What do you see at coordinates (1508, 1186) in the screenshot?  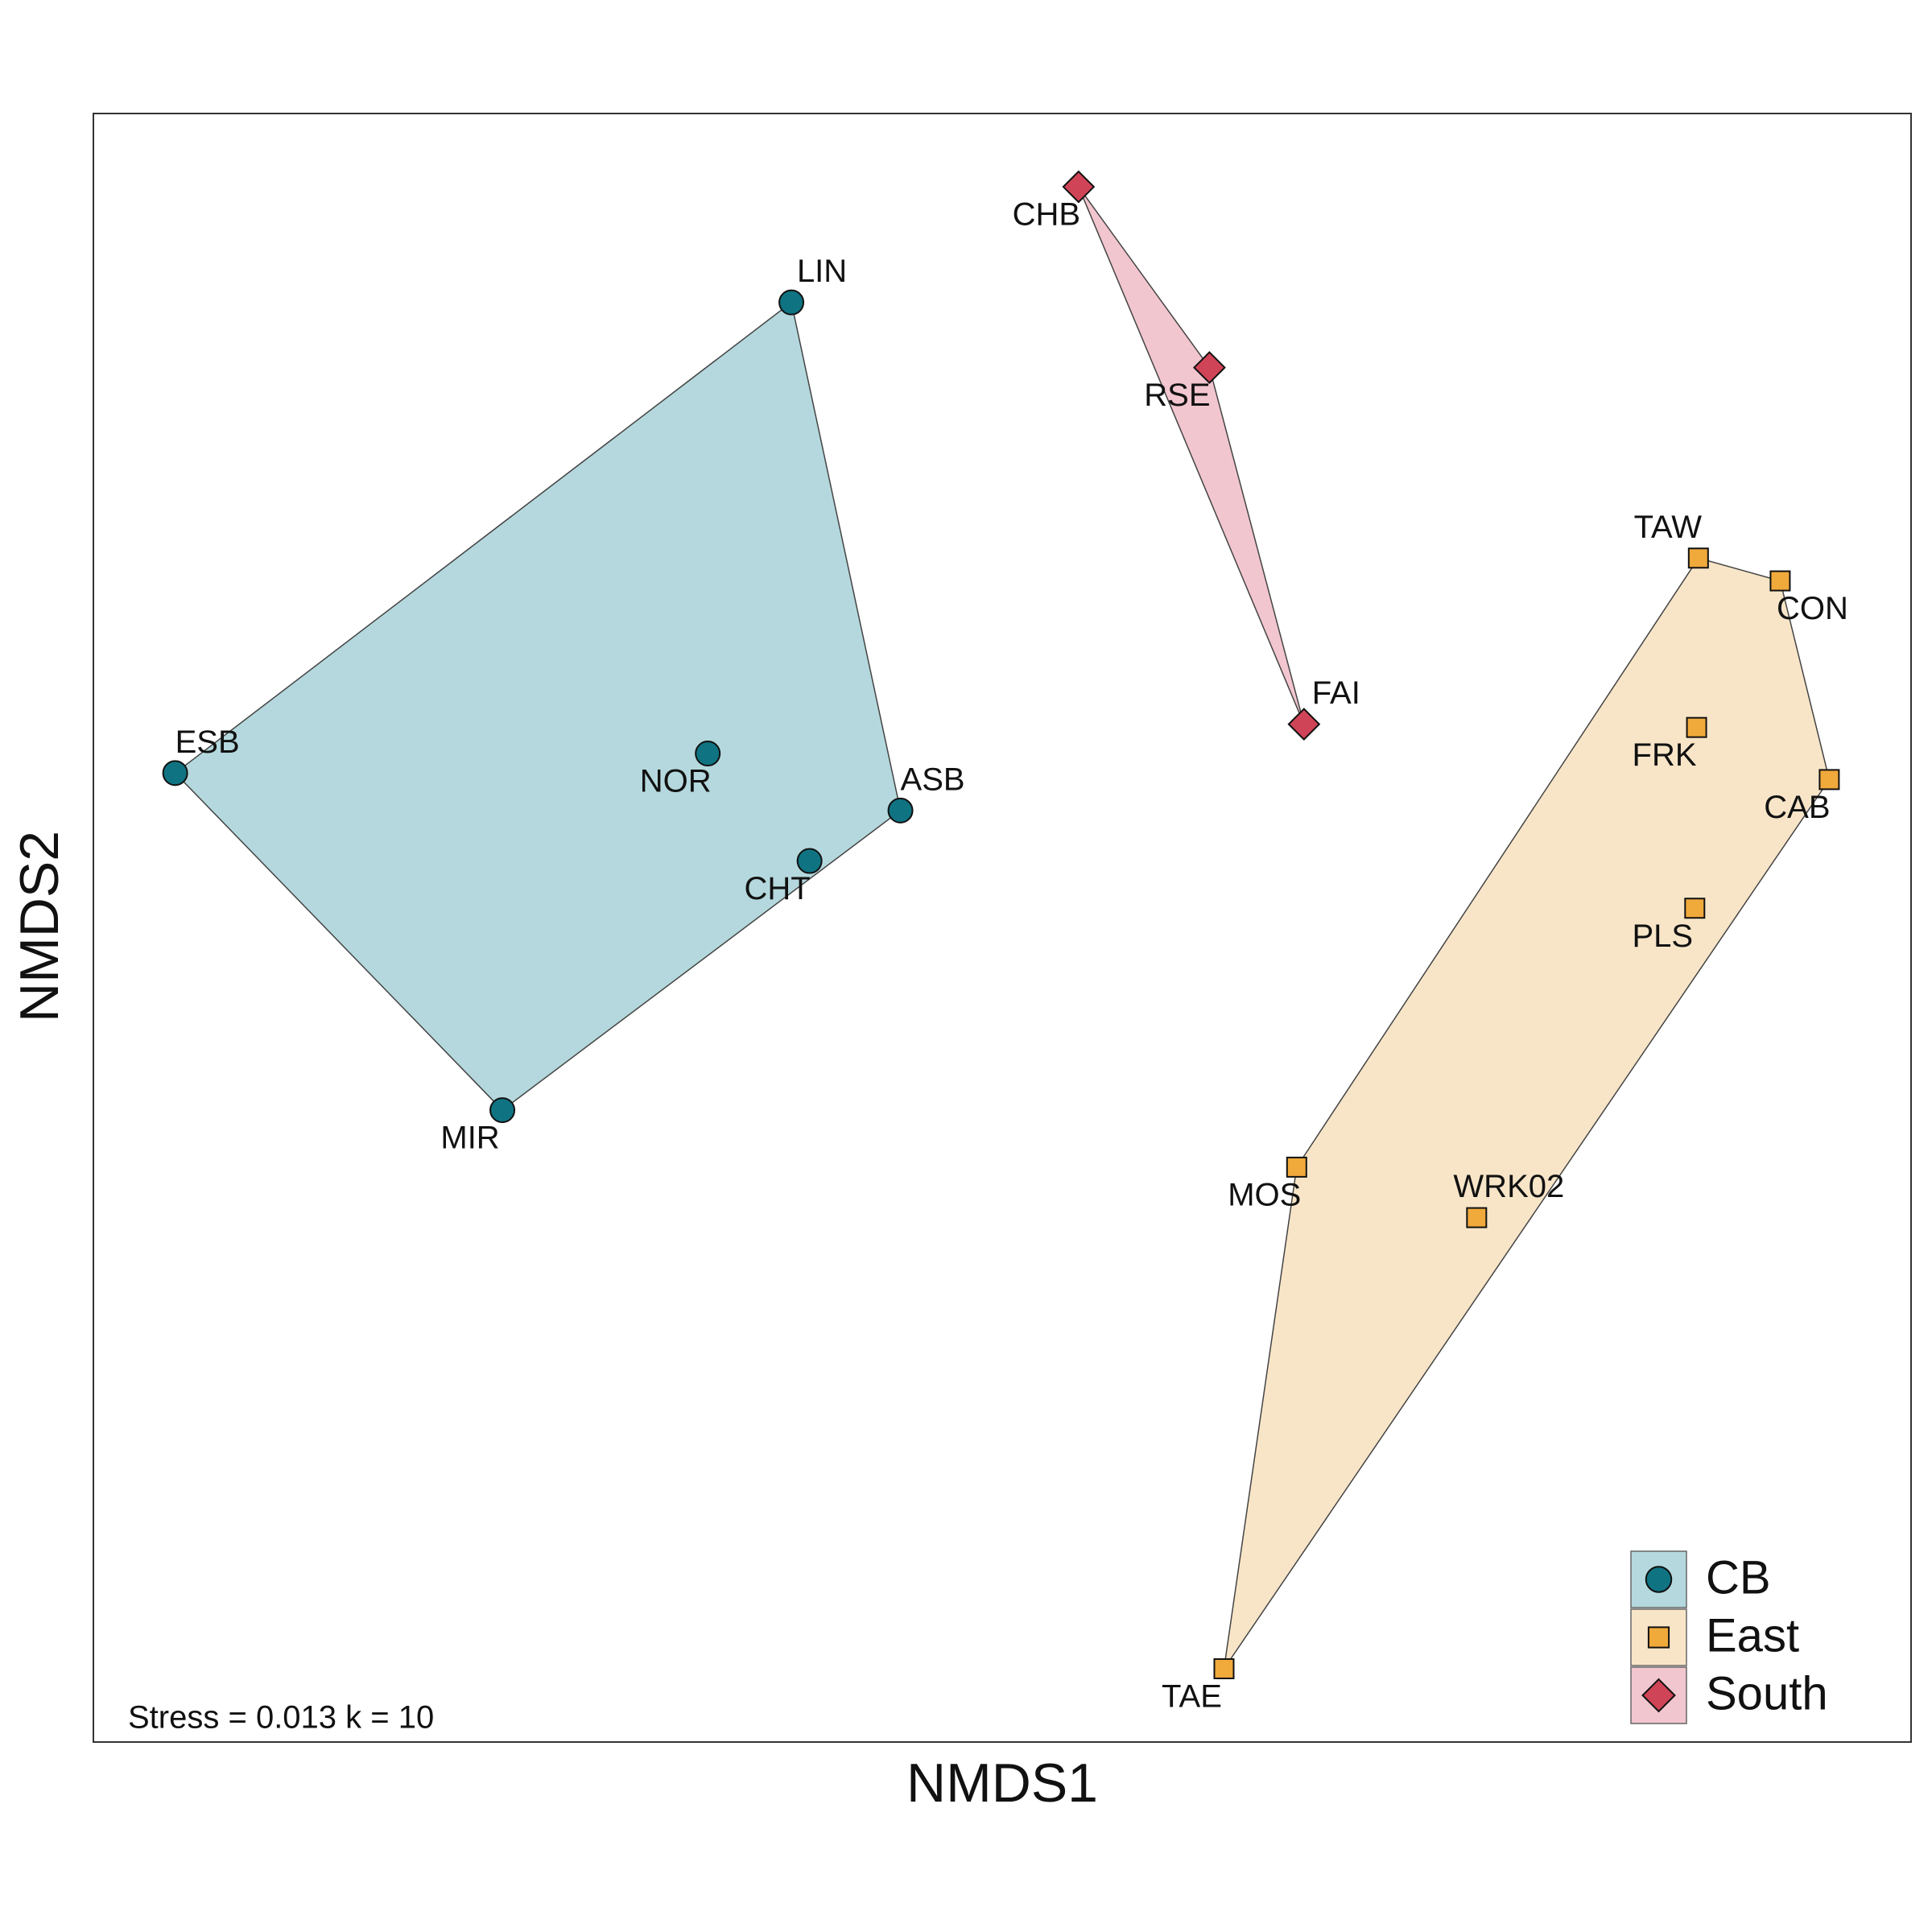 I see `point-label: WRK02` at bounding box center [1508, 1186].